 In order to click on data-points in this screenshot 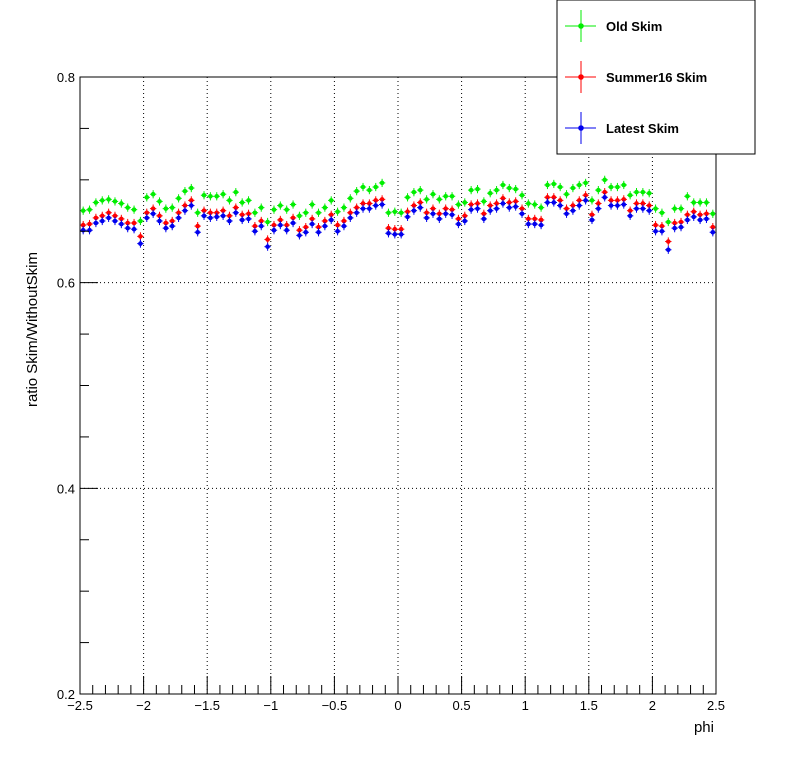, I will do `click(398, 214)`.